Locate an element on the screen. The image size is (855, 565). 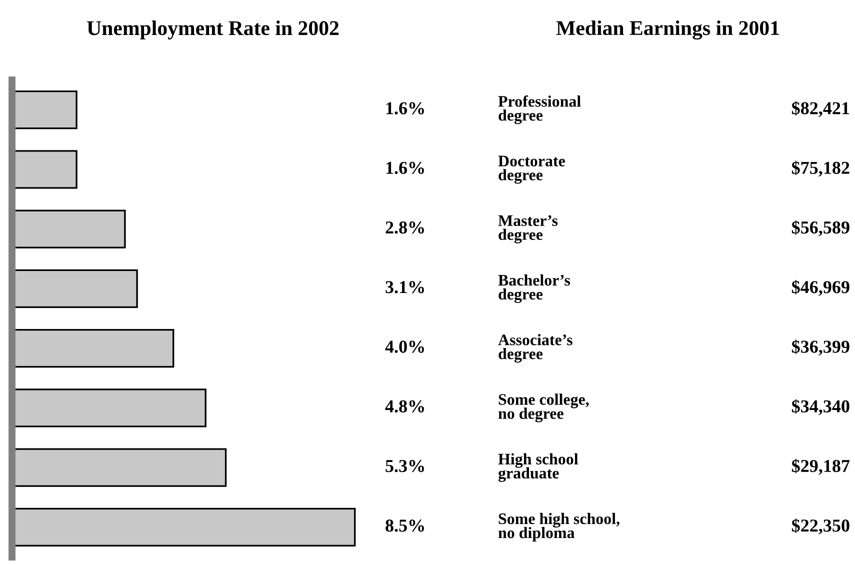
data-label: $46,969 is located at coordinates (821, 288).